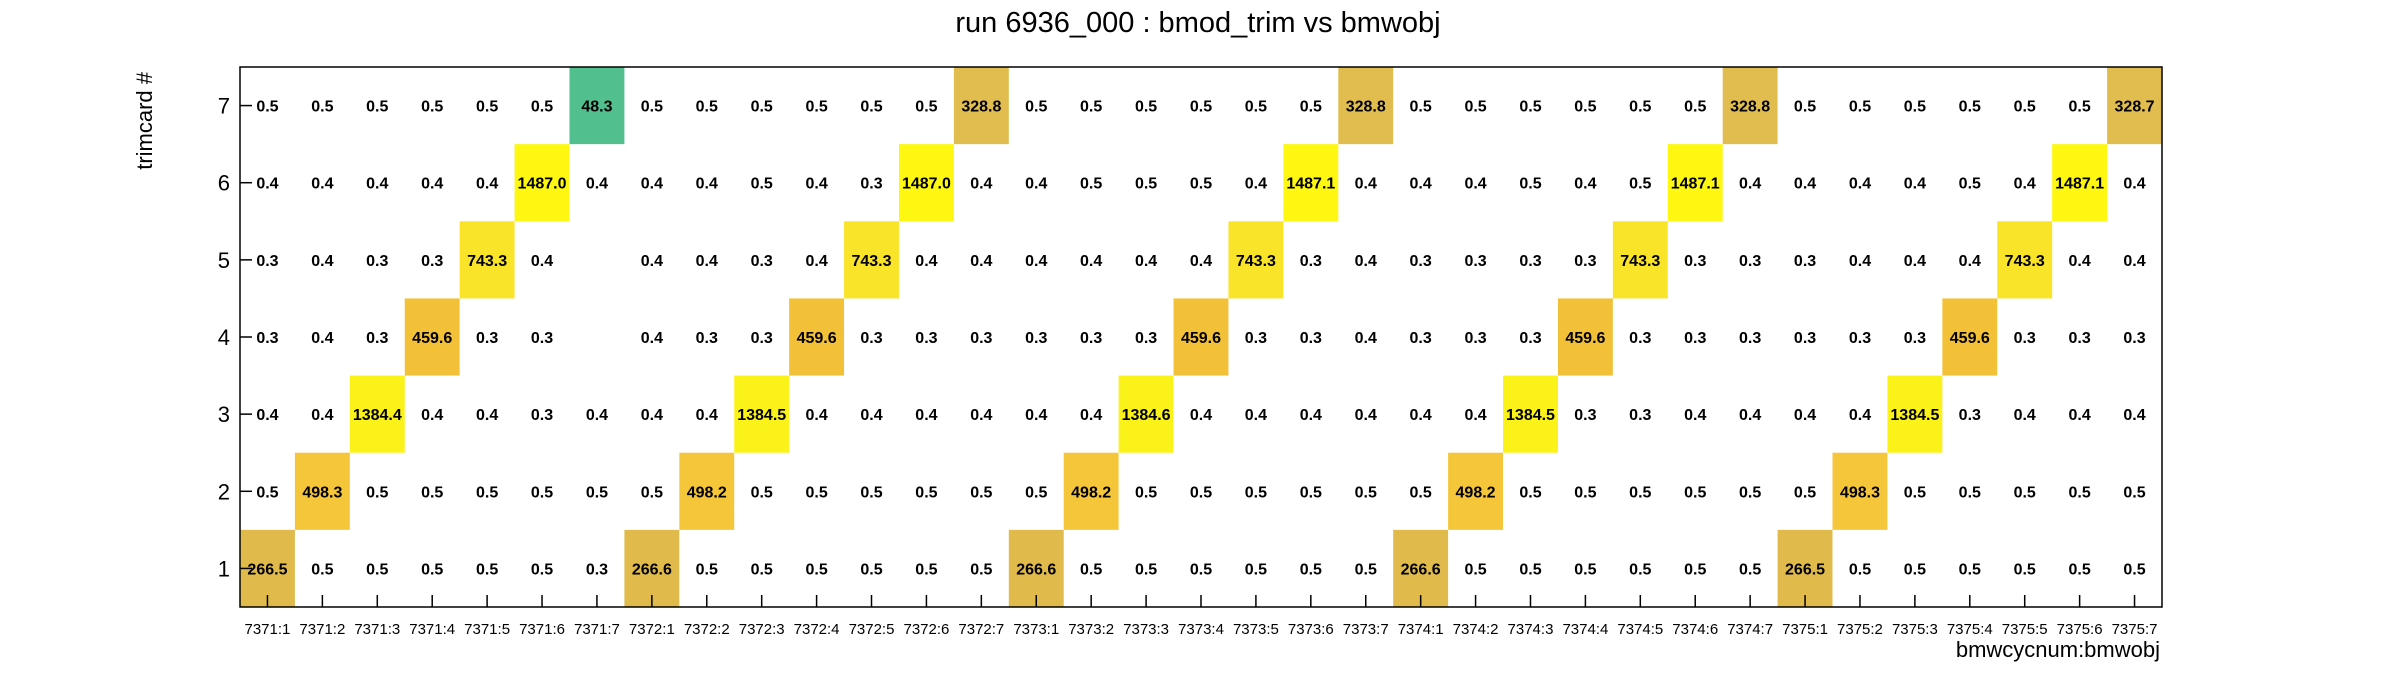 The height and width of the screenshot is (677, 2396). What do you see at coordinates (224, 414) in the screenshot?
I see `y-tick-label: 3` at bounding box center [224, 414].